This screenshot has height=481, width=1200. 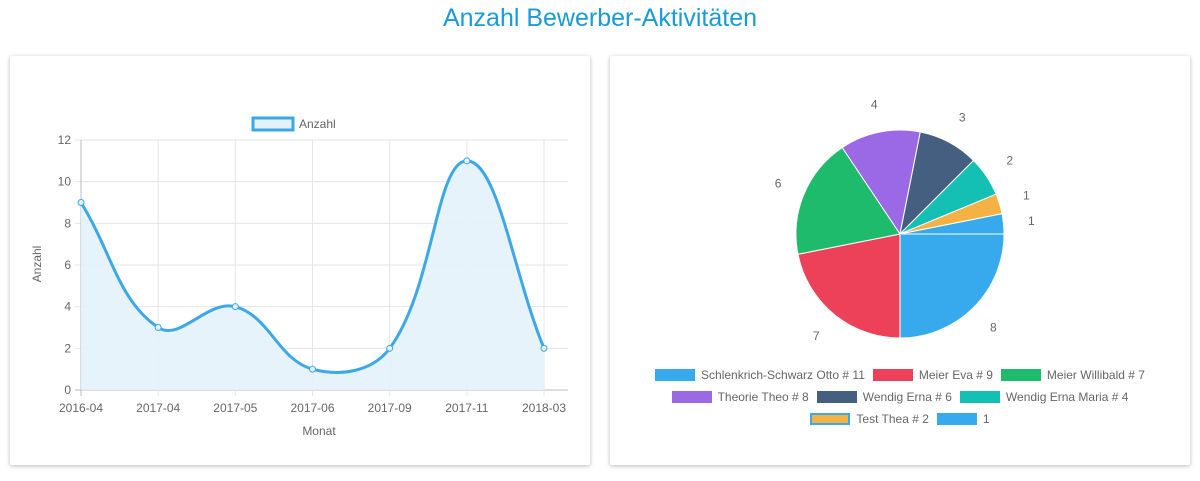 What do you see at coordinates (993, 327) in the screenshot?
I see `pie-value-label: 8` at bounding box center [993, 327].